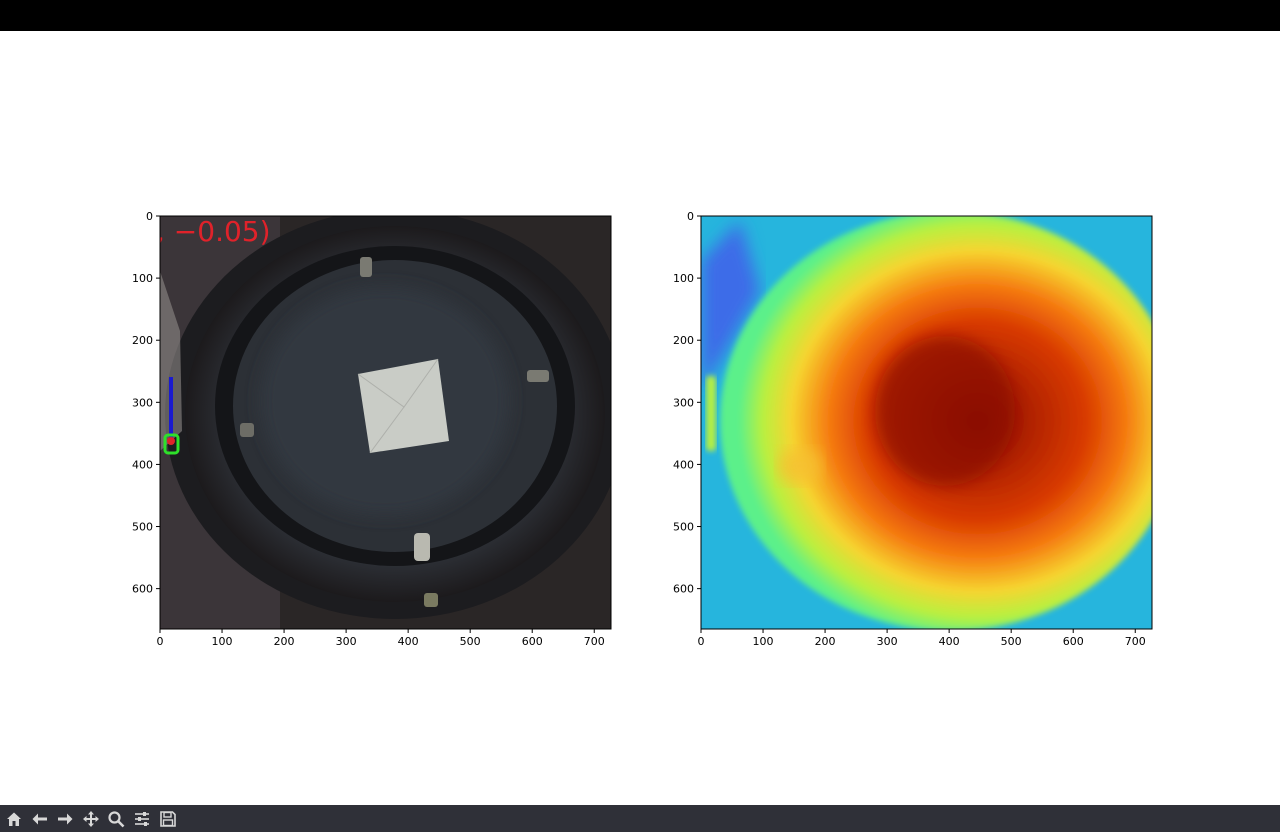 Image resolution: width=1280 pixels, height=832 pixels. What do you see at coordinates (142, 589) in the screenshot?
I see `left-y-tick-label: 600` at bounding box center [142, 589].